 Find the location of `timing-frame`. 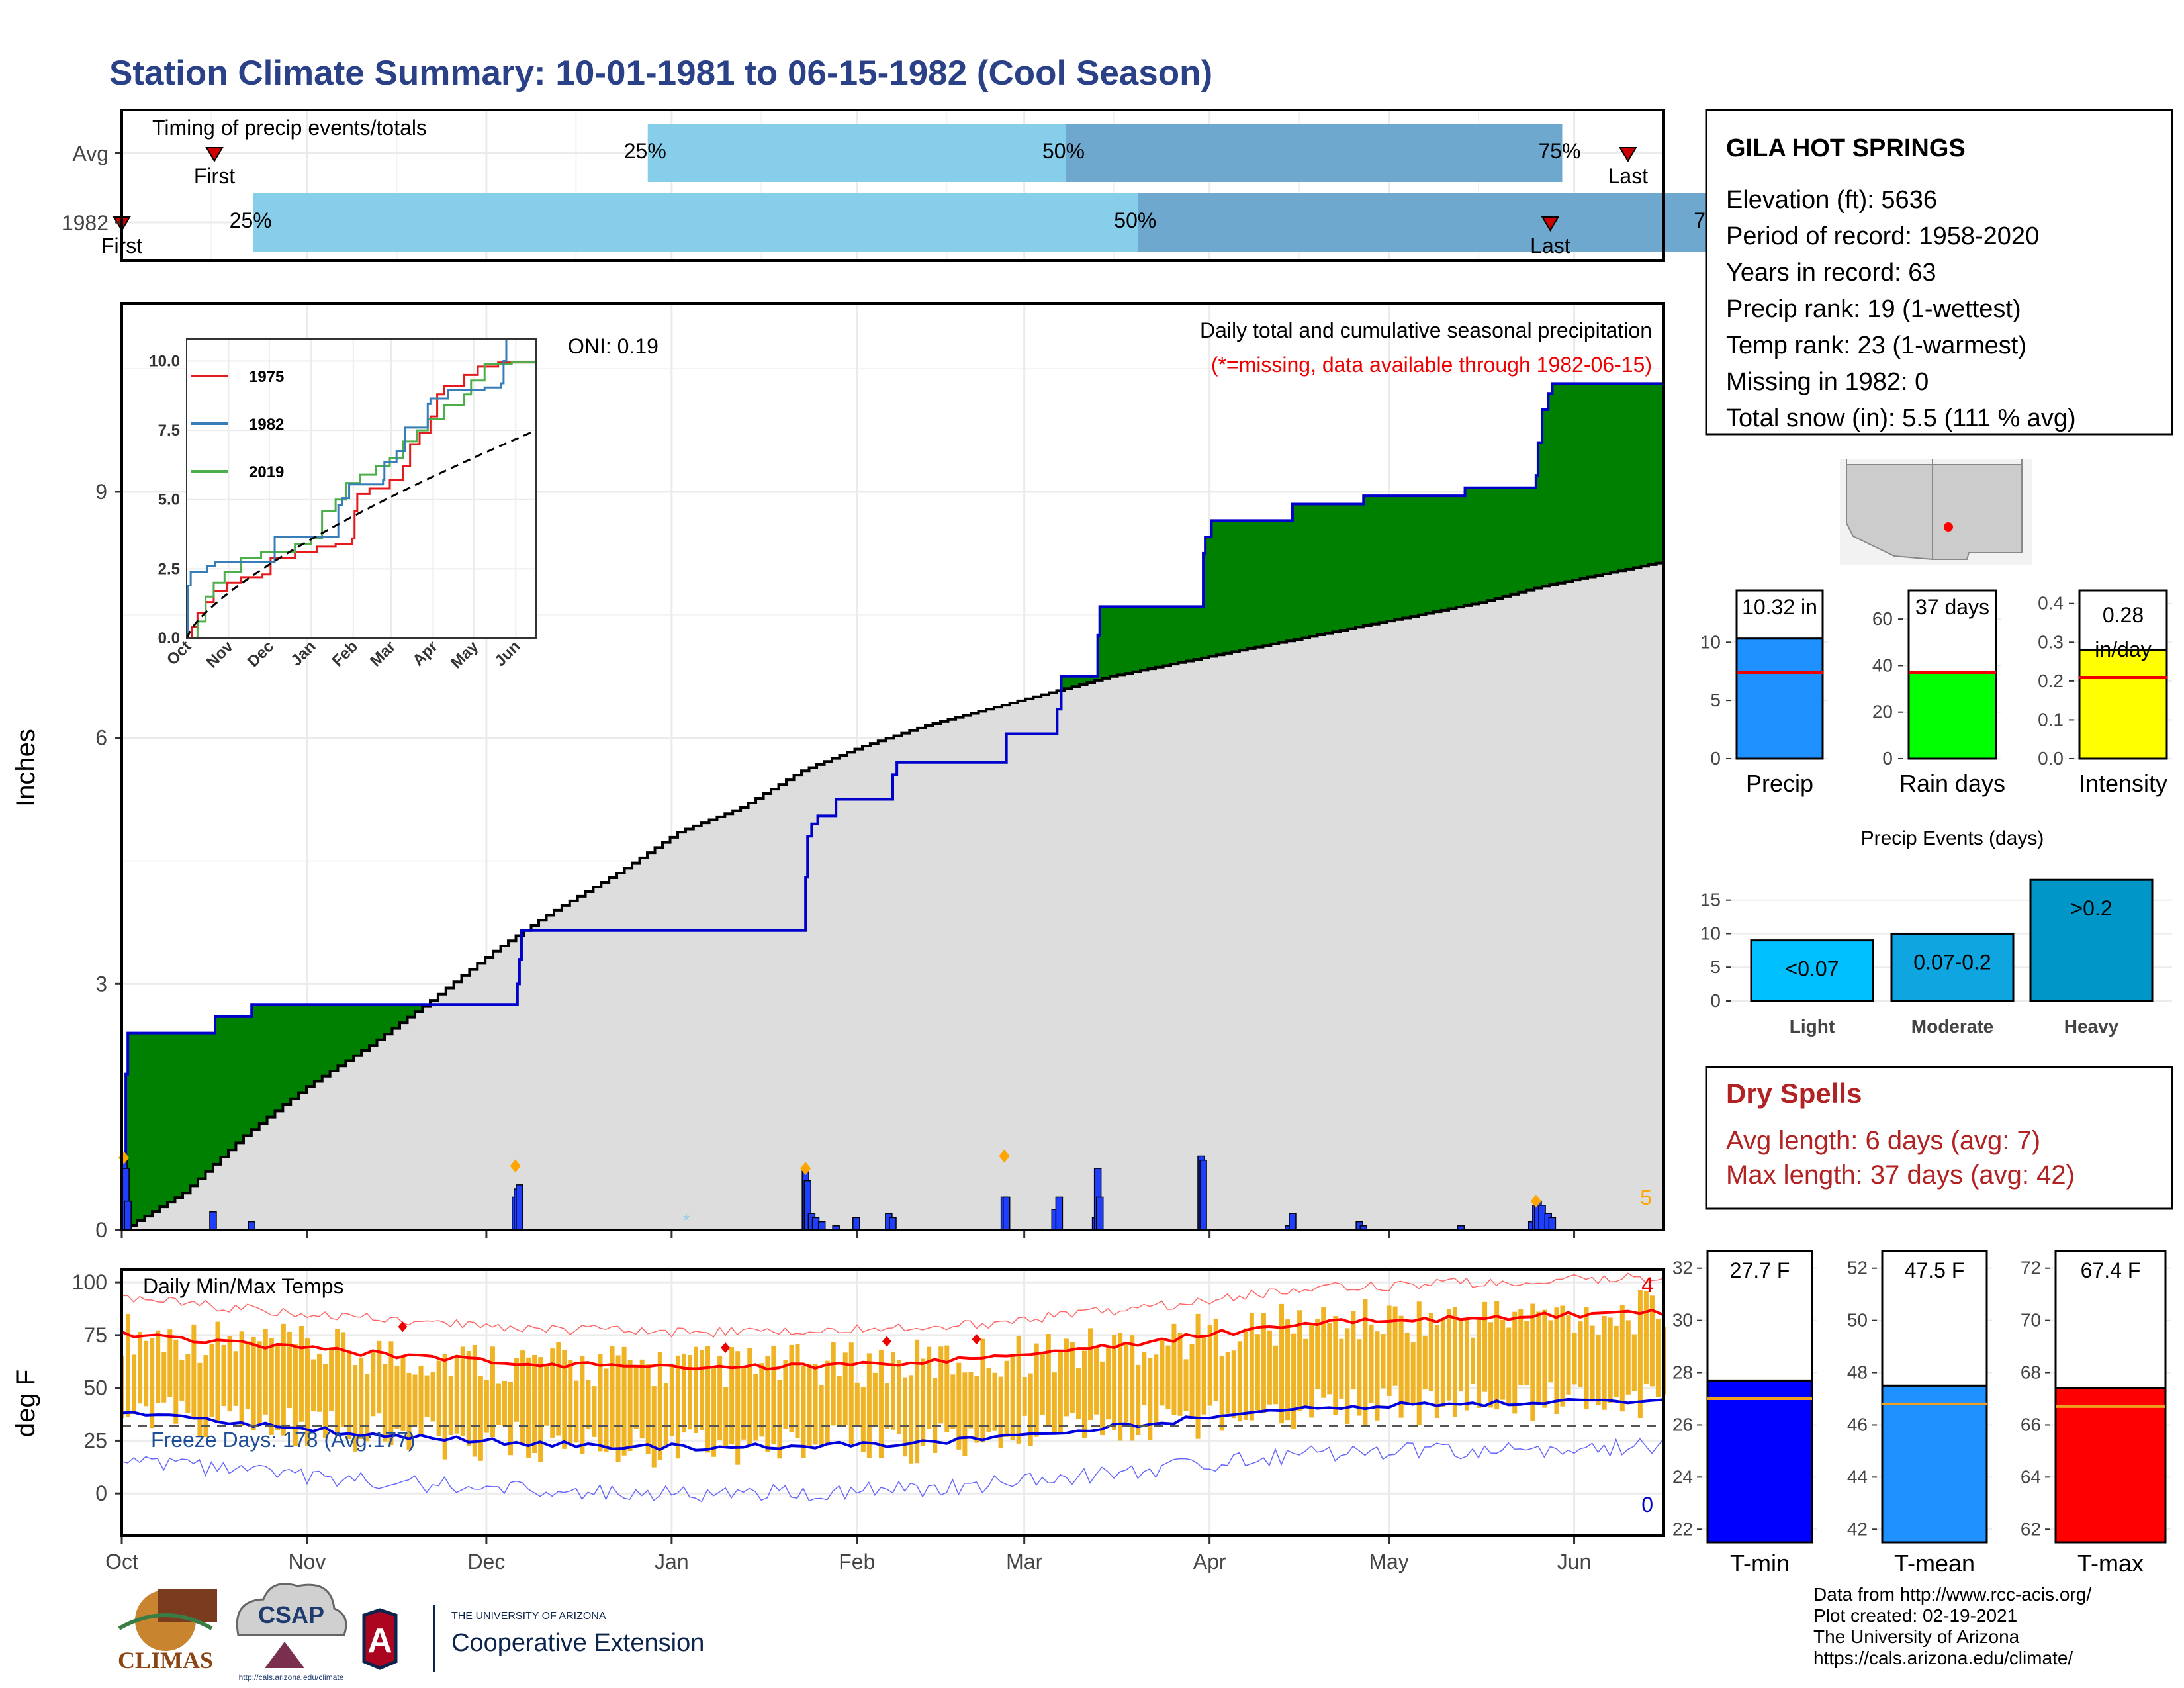

timing-frame is located at coordinates (893, 185).